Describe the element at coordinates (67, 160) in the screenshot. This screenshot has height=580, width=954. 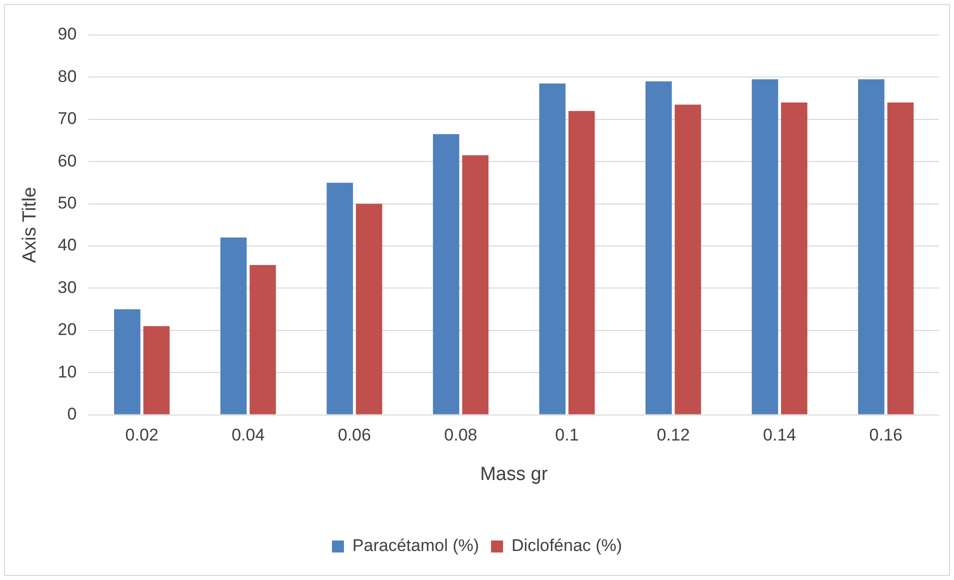
I see `y-tick-label: 60` at that location.